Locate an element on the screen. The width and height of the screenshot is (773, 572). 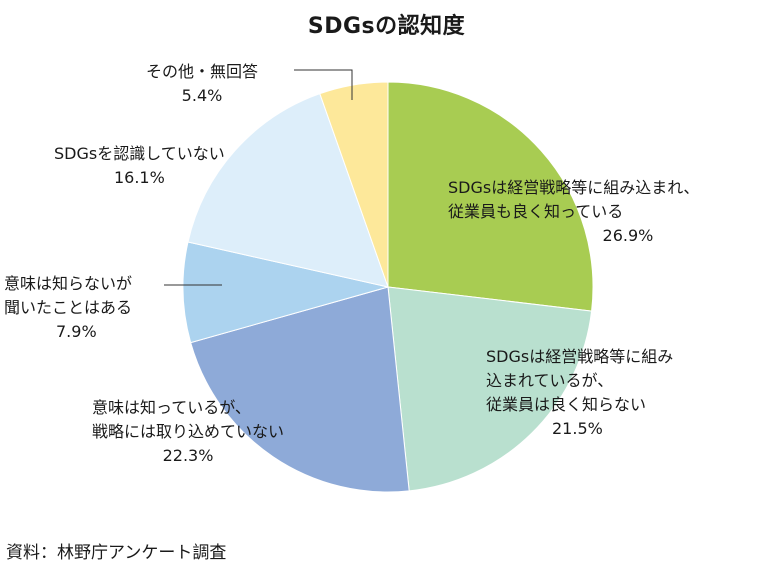
slice-value-label: 16.1% is located at coordinates (139, 177).